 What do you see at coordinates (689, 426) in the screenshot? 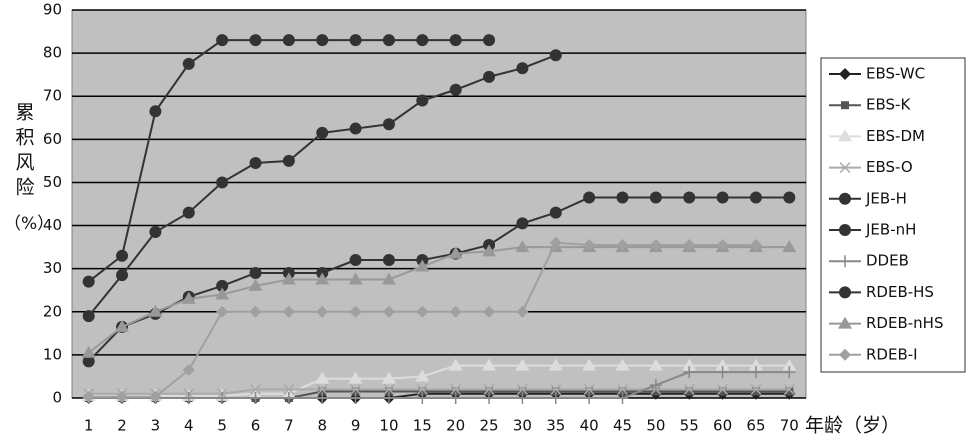
I see `x-tick-label: 55` at bounding box center [689, 426].